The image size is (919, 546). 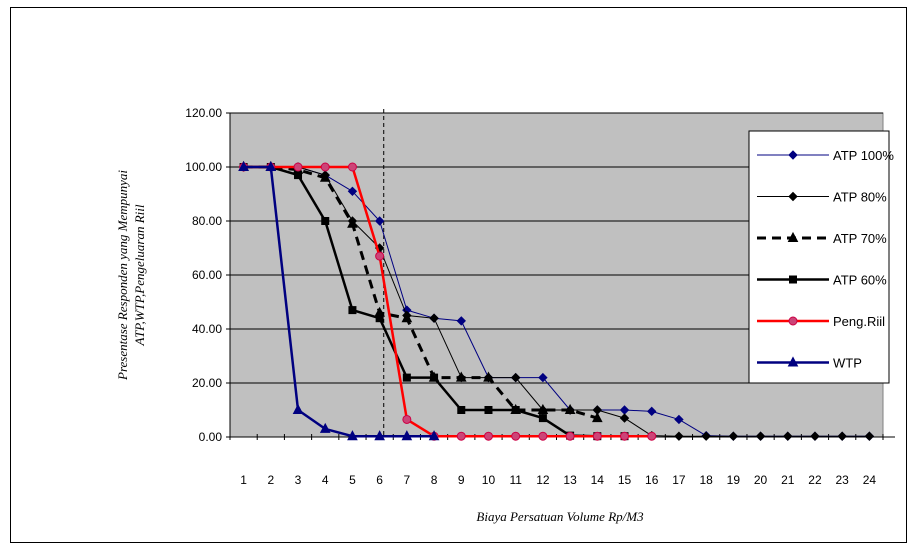 What do you see at coordinates (352, 480) in the screenshot?
I see `x-tick-label: 5` at bounding box center [352, 480].